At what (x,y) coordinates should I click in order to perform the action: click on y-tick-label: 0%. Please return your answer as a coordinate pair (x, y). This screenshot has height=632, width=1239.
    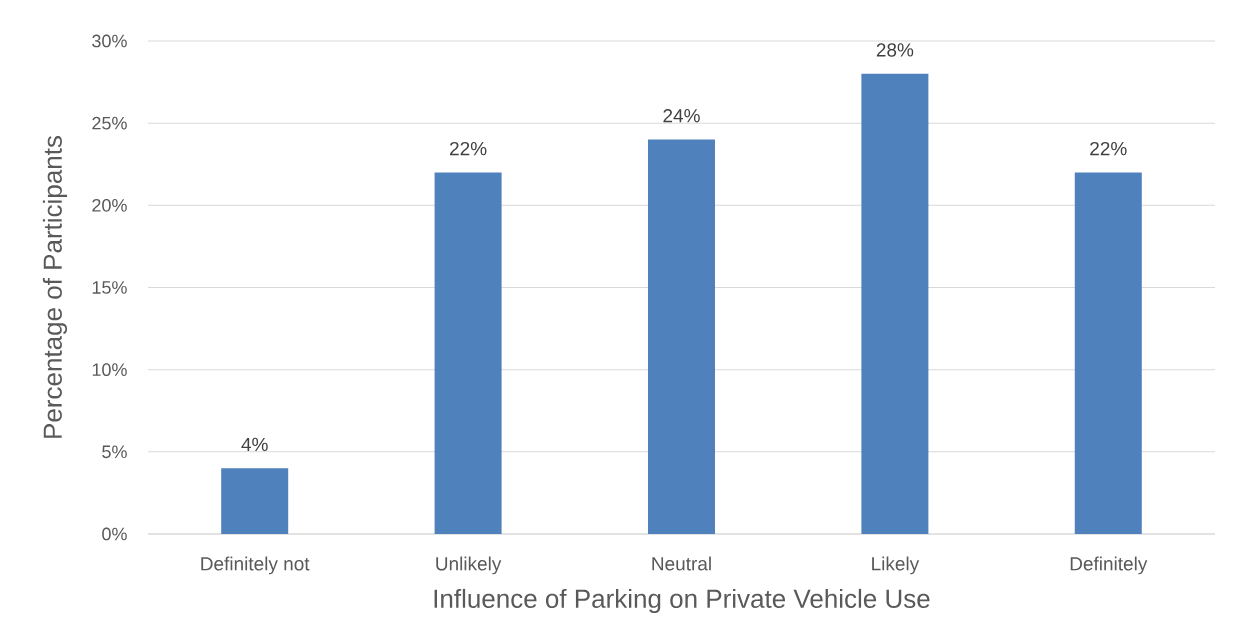
    Looking at the image, I should click on (114, 534).